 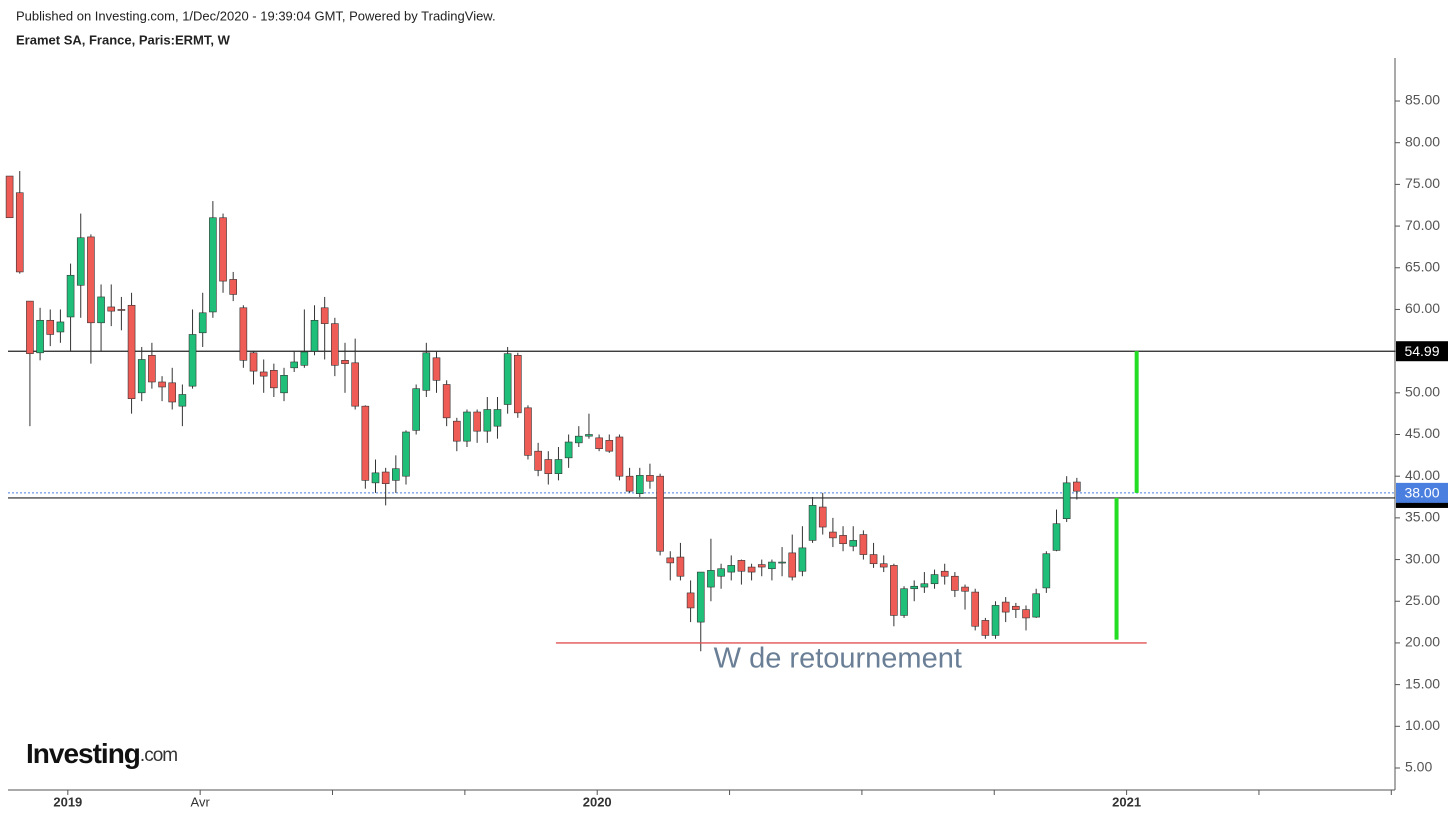 What do you see at coordinates (1422, 725) in the screenshot?
I see `y-tick-label: 10.00` at bounding box center [1422, 725].